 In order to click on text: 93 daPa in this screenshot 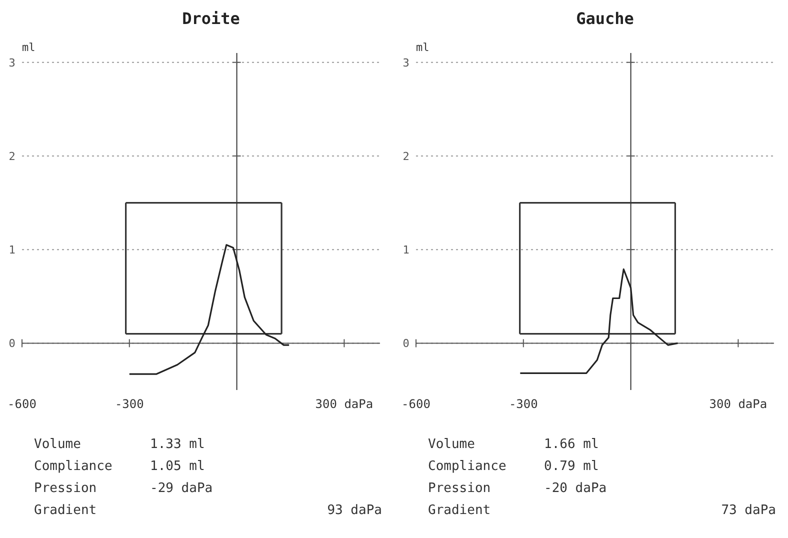, I will do `click(354, 510)`.